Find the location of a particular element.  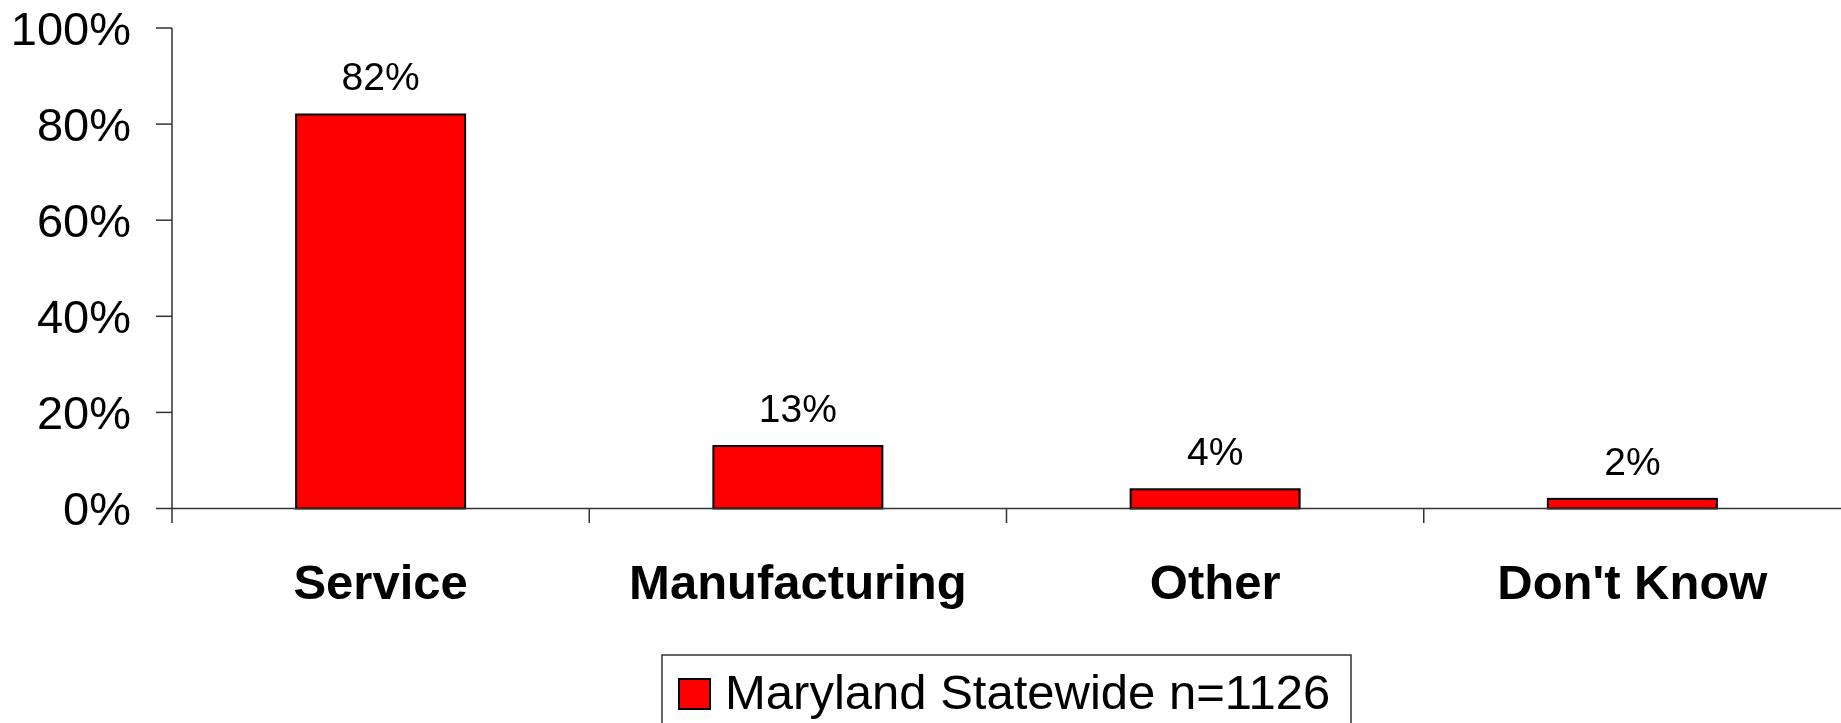

legend-label: Maryland Statewide n=1126 is located at coordinates (1028, 692).